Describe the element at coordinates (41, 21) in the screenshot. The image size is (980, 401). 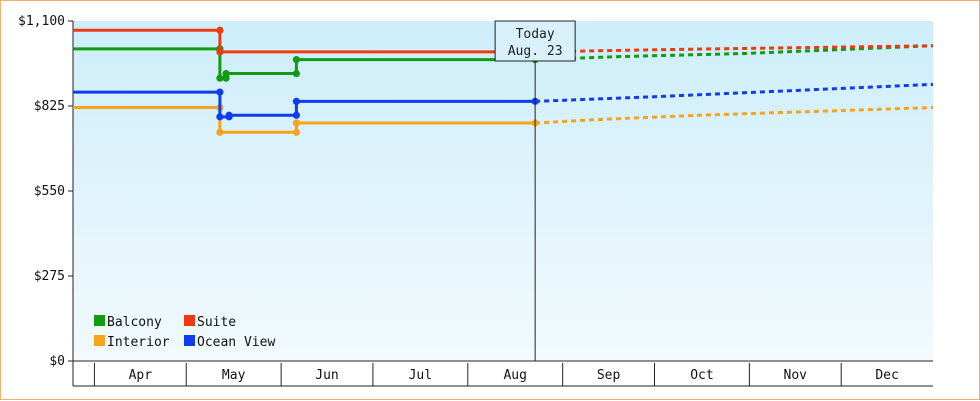
I see `y-tick-label: $1,100` at that location.